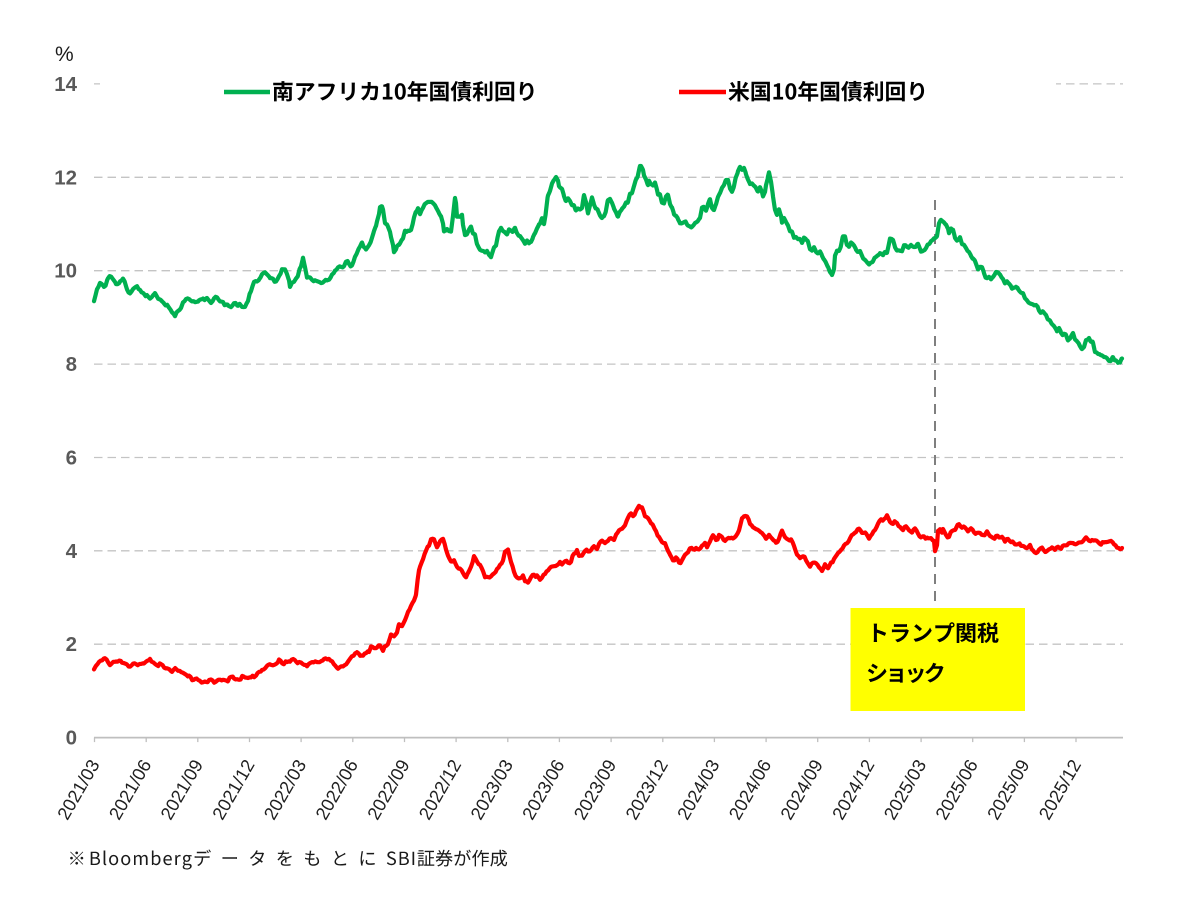 This screenshot has height=904, width=1193. What do you see at coordinates (71, 364) in the screenshot?
I see `svg-text: 8` at bounding box center [71, 364].